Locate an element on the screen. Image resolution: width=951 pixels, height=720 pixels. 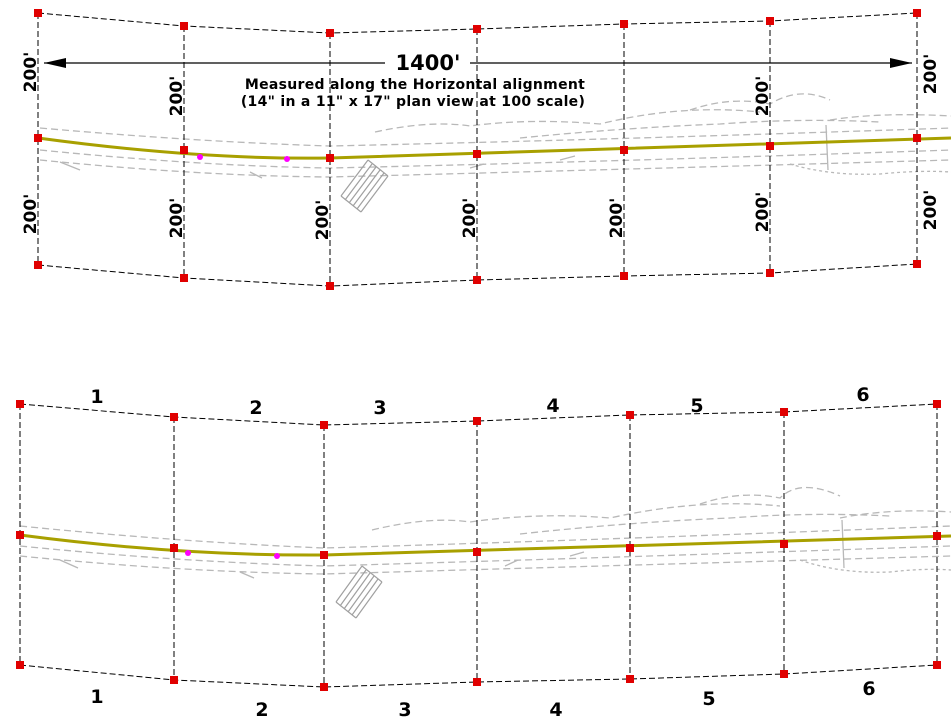
total-dimension-label: 1400' is located at coordinates (428, 63).